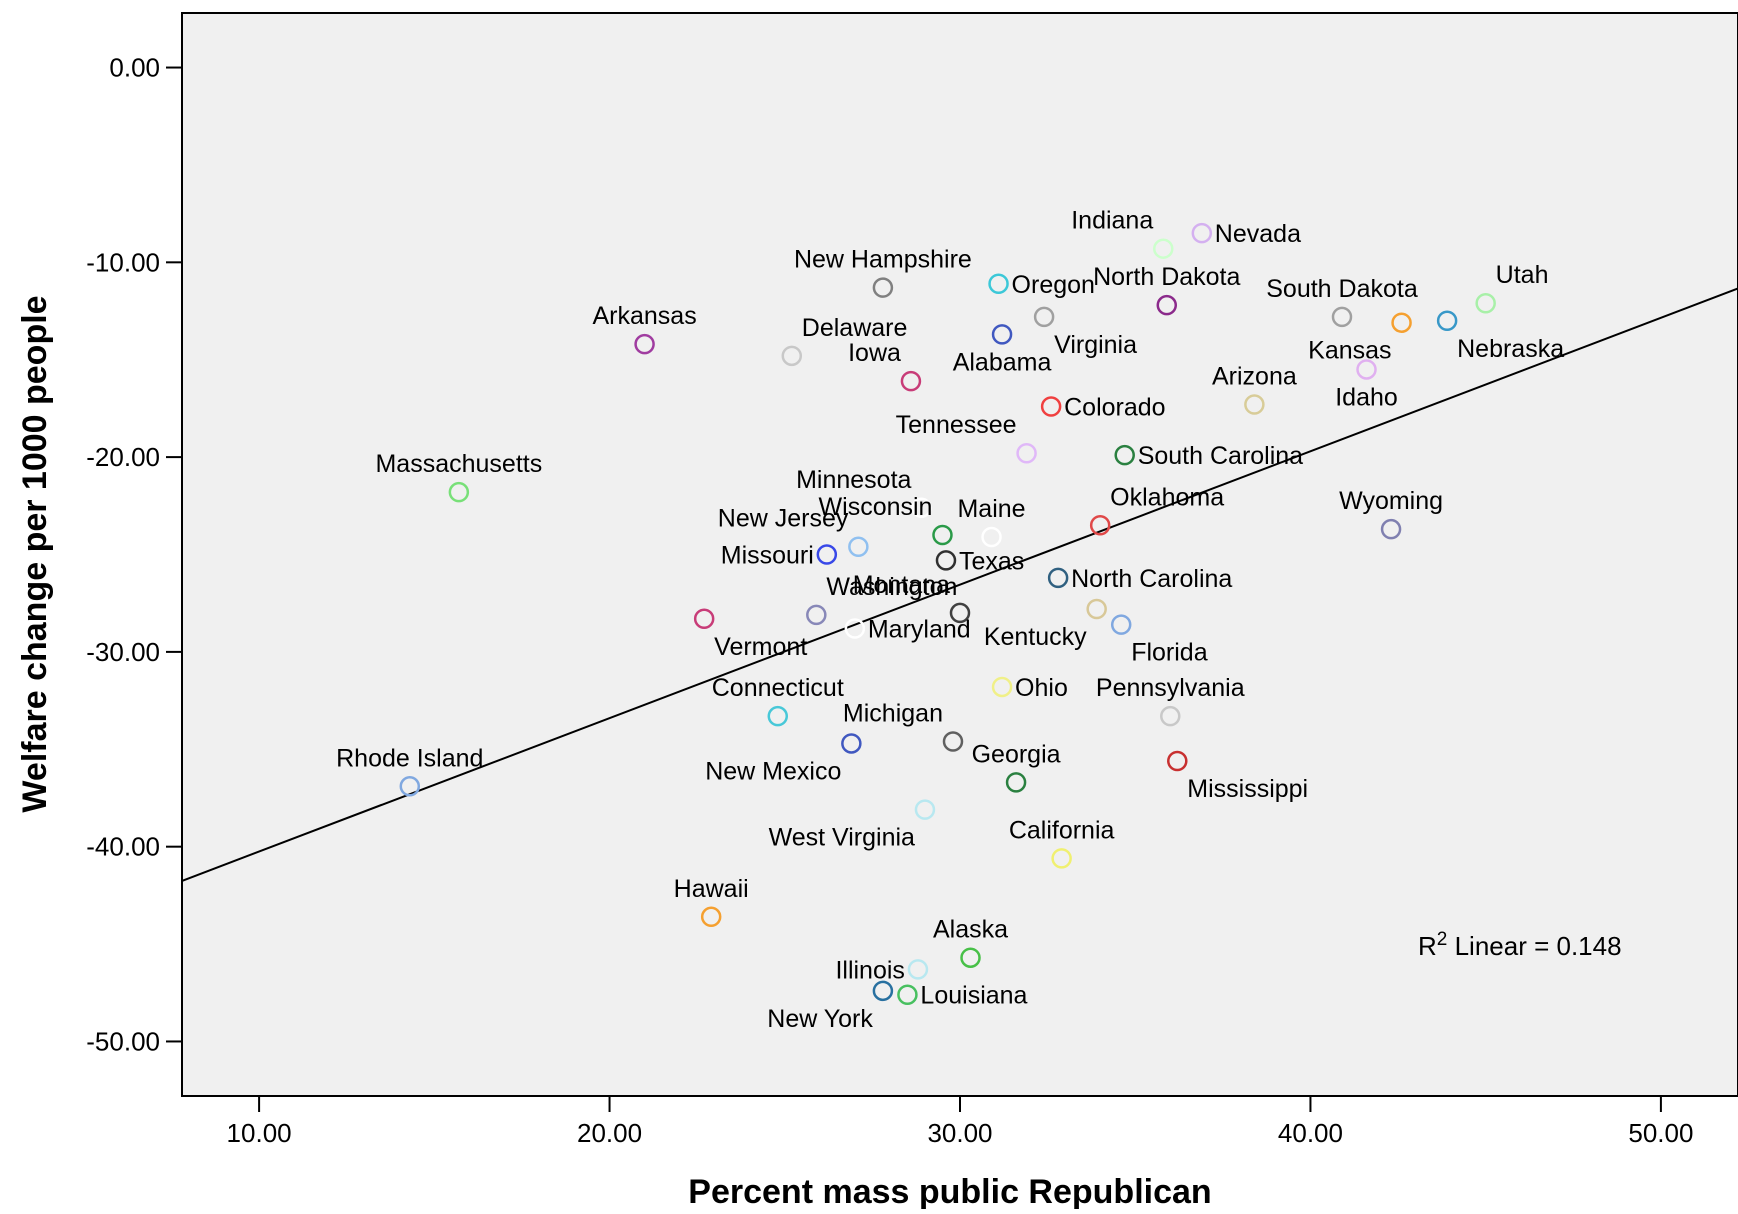 This screenshot has width=1738, height=1214. What do you see at coordinates (820, 1019) in the screenshot?
I see `point-label: New York` at bounding box center [820, 1019].